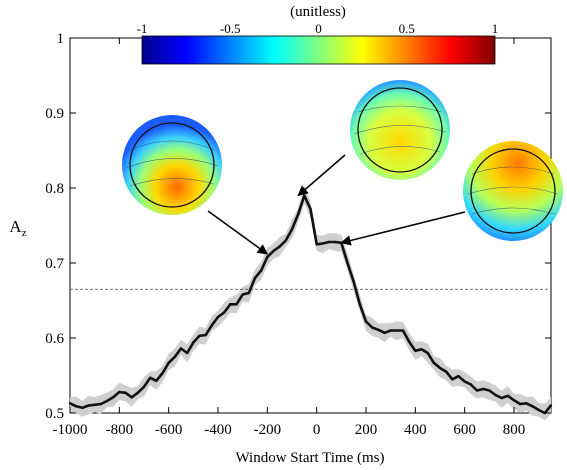  I want to click on scalp-map-1-disc, so click(172, 165).